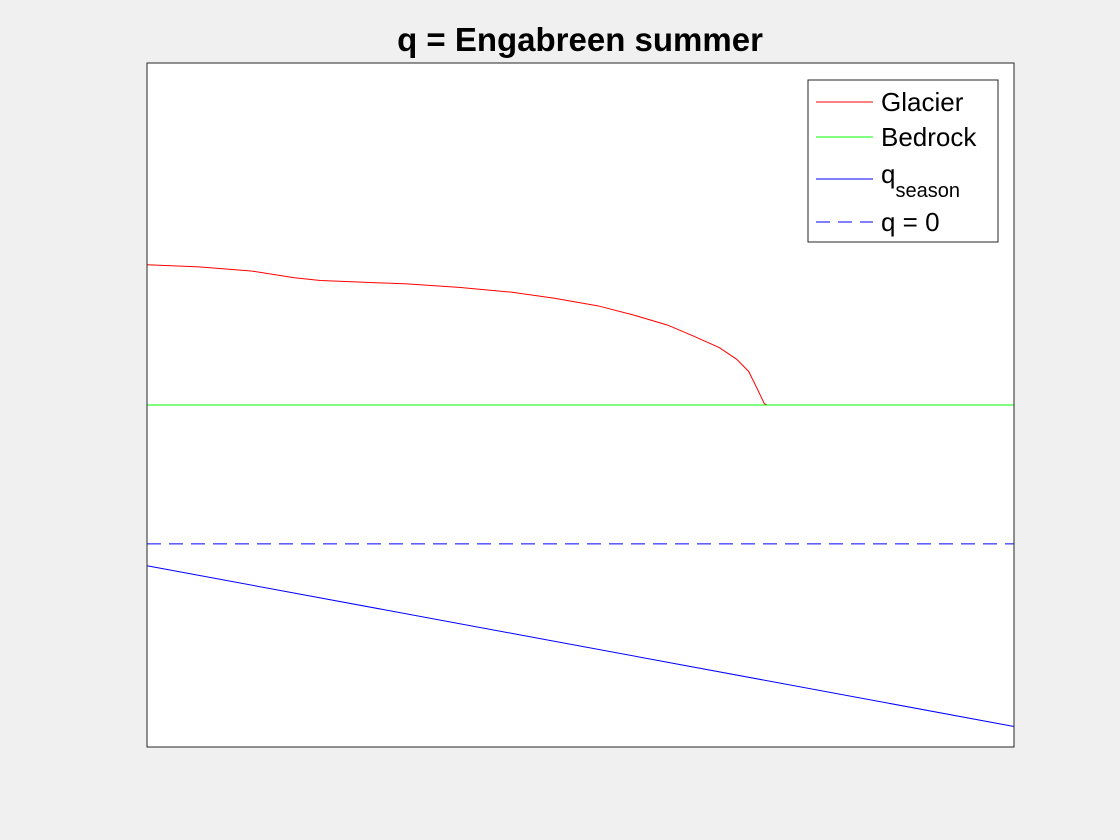 The image size is (1120, 840). Describe the element at coordinates (457, 335) in the screenshot. I see `series-glacier-line` at that location.